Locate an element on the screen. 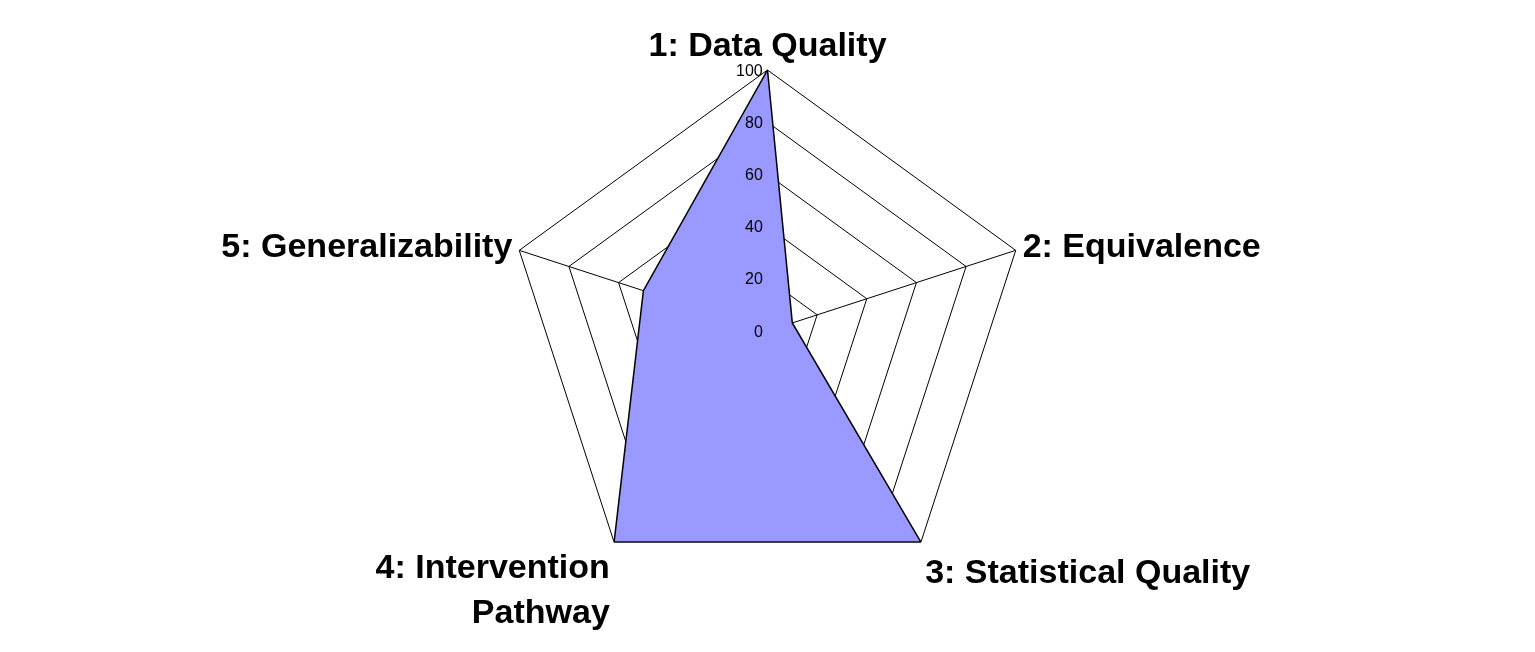 This screenshot has height=652, width=1535. spoke-label: 5: Generalizability is located at coordinates (367, 245).